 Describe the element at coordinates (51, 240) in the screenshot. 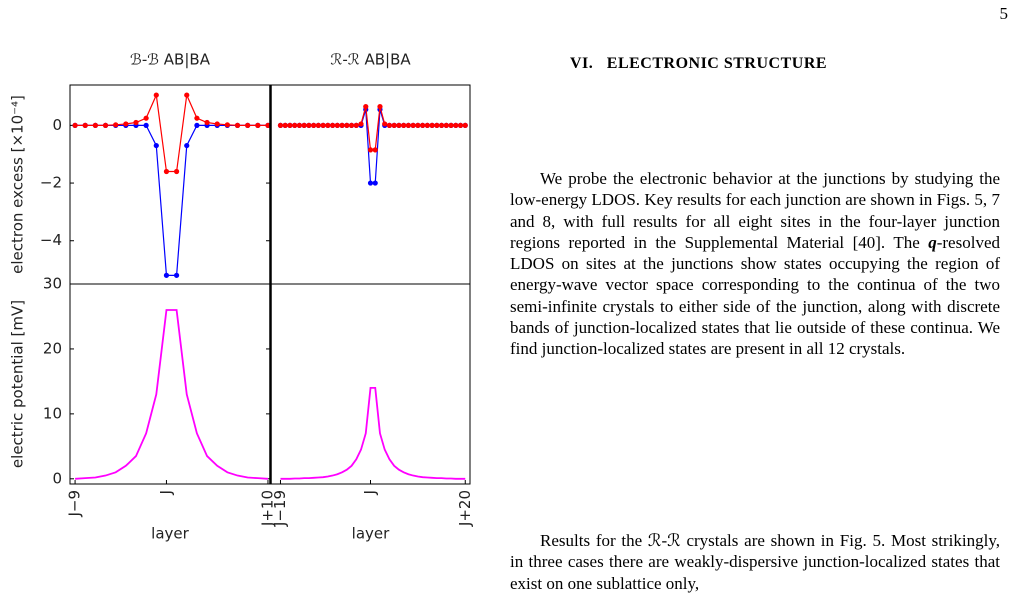

I see `y-tick-label: −4` at that location.